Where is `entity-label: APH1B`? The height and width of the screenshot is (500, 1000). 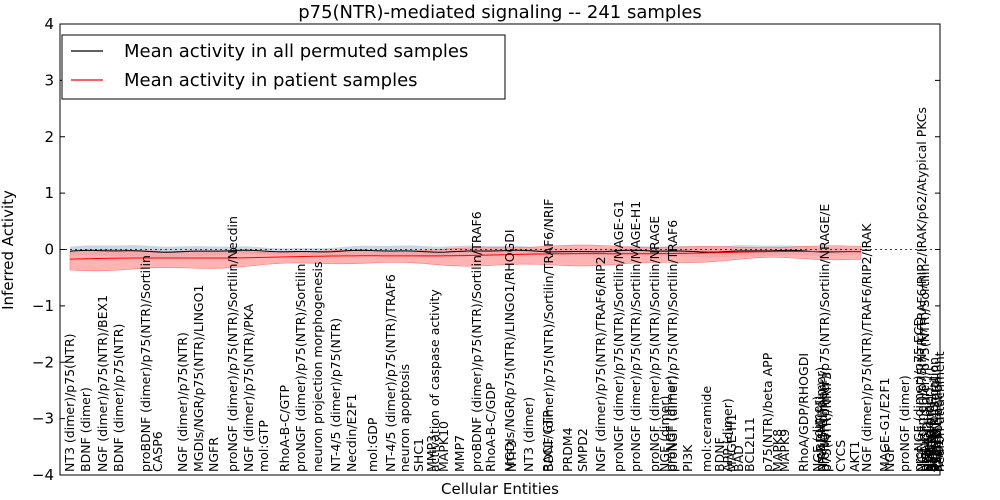 entity-label: APH1B is located at coordinates (930, 451).